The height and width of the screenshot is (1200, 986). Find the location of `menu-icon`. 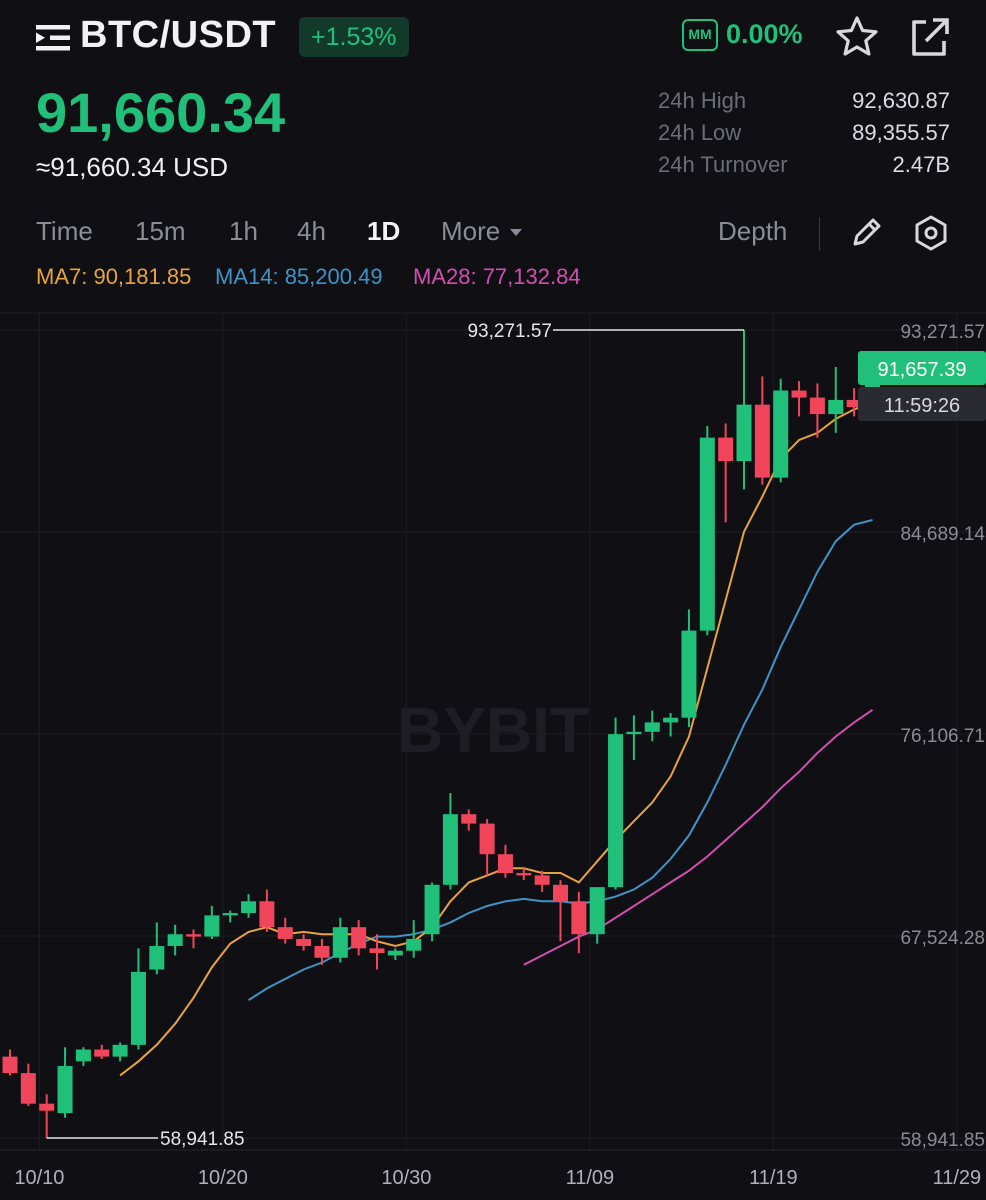

menu-icon is located at coordinates (53, 38).